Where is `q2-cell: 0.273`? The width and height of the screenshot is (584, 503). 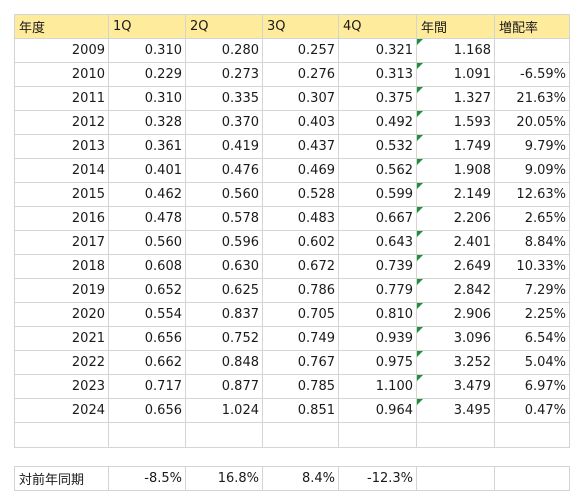 q2-cell: 0.273 is located at coordinates (224, 74).